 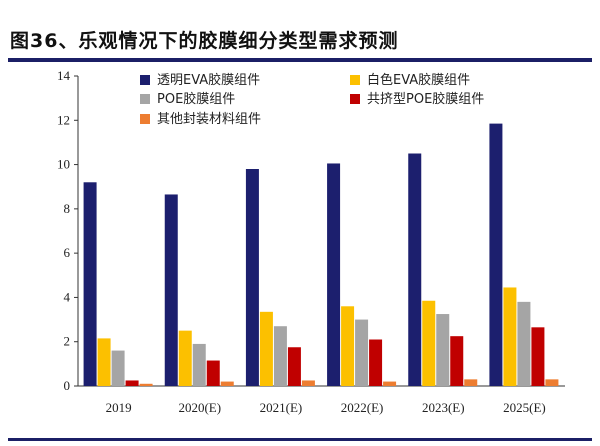 What do you see at coordinates (67, 385) in the screenshot?
I see `y-tick-label: 0` at bounding box center [67, 385].